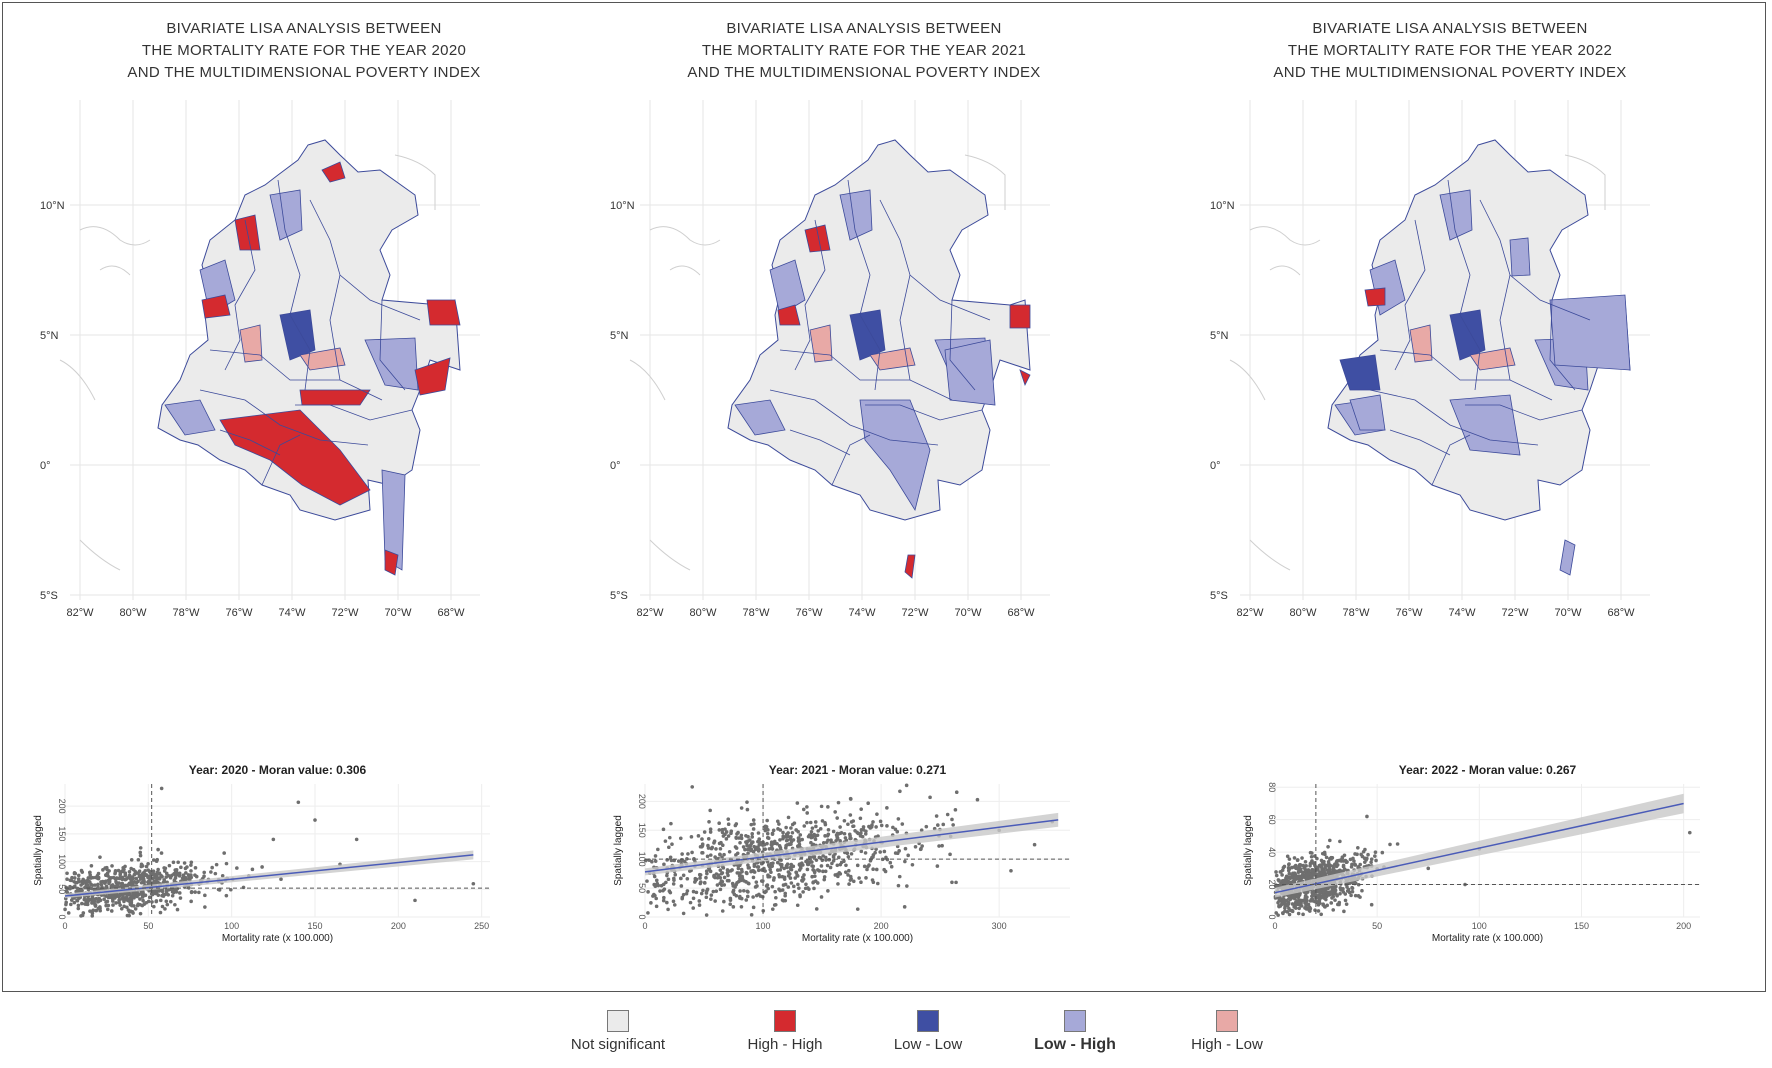 Image resolution: width=1772 pixels, height=1068 pixels. I want to click on scatter-title: Year: 2021 - Moran value: 0.271, so click(858, 770).